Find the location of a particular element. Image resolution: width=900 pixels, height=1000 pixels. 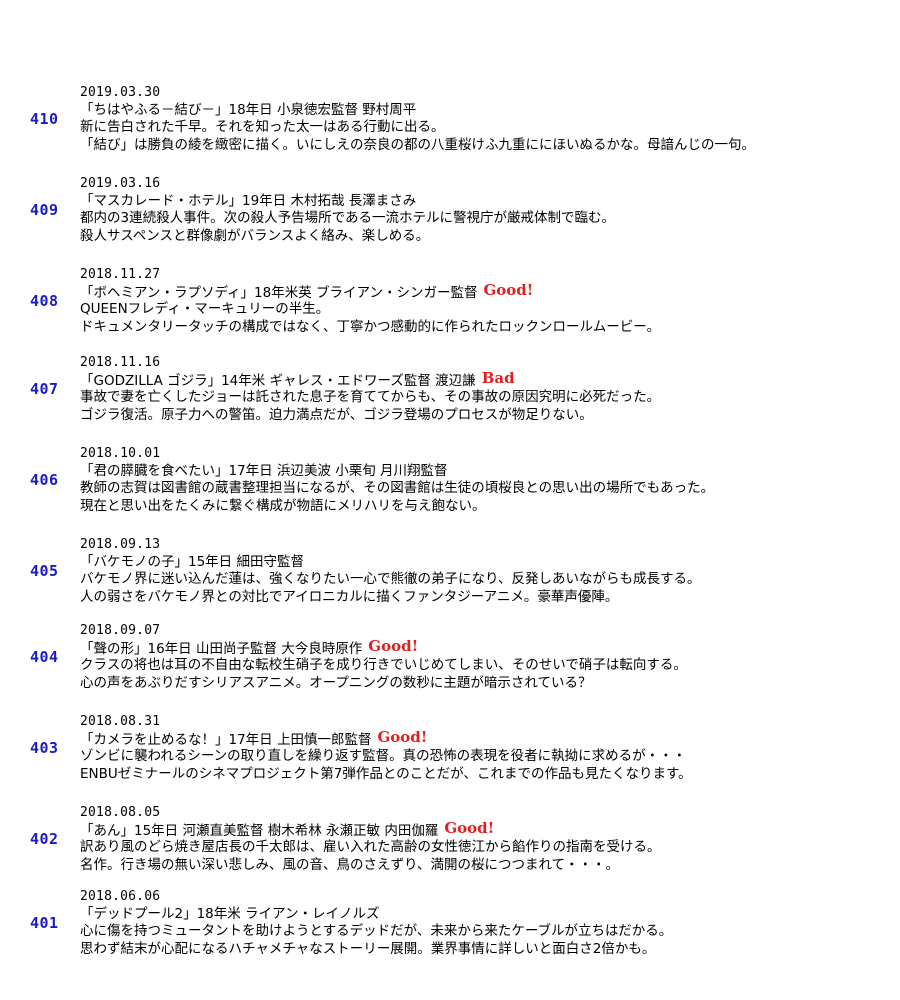

entry-number: 402 is located at coordinates (44, 839).